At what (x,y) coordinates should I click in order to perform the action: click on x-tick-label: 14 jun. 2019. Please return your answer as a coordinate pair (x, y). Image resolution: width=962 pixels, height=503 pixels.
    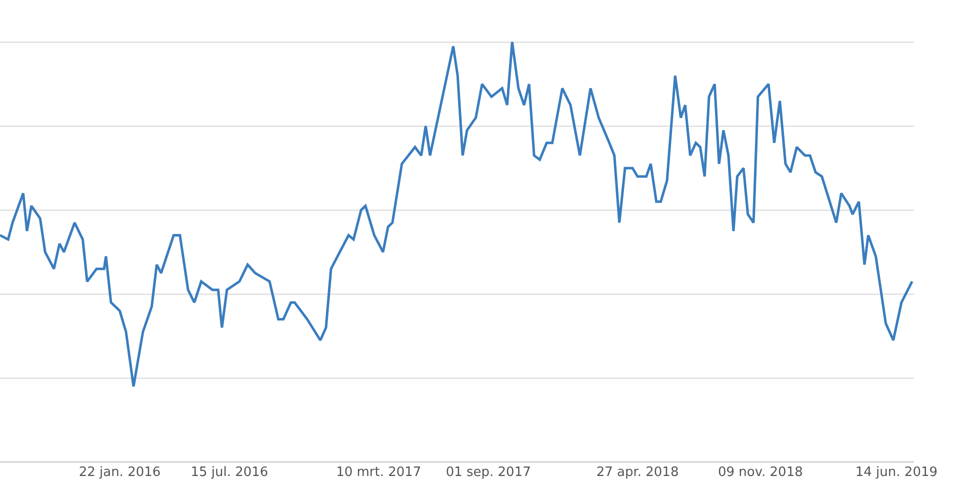
    Looking at the image, I should click on (896, 472).